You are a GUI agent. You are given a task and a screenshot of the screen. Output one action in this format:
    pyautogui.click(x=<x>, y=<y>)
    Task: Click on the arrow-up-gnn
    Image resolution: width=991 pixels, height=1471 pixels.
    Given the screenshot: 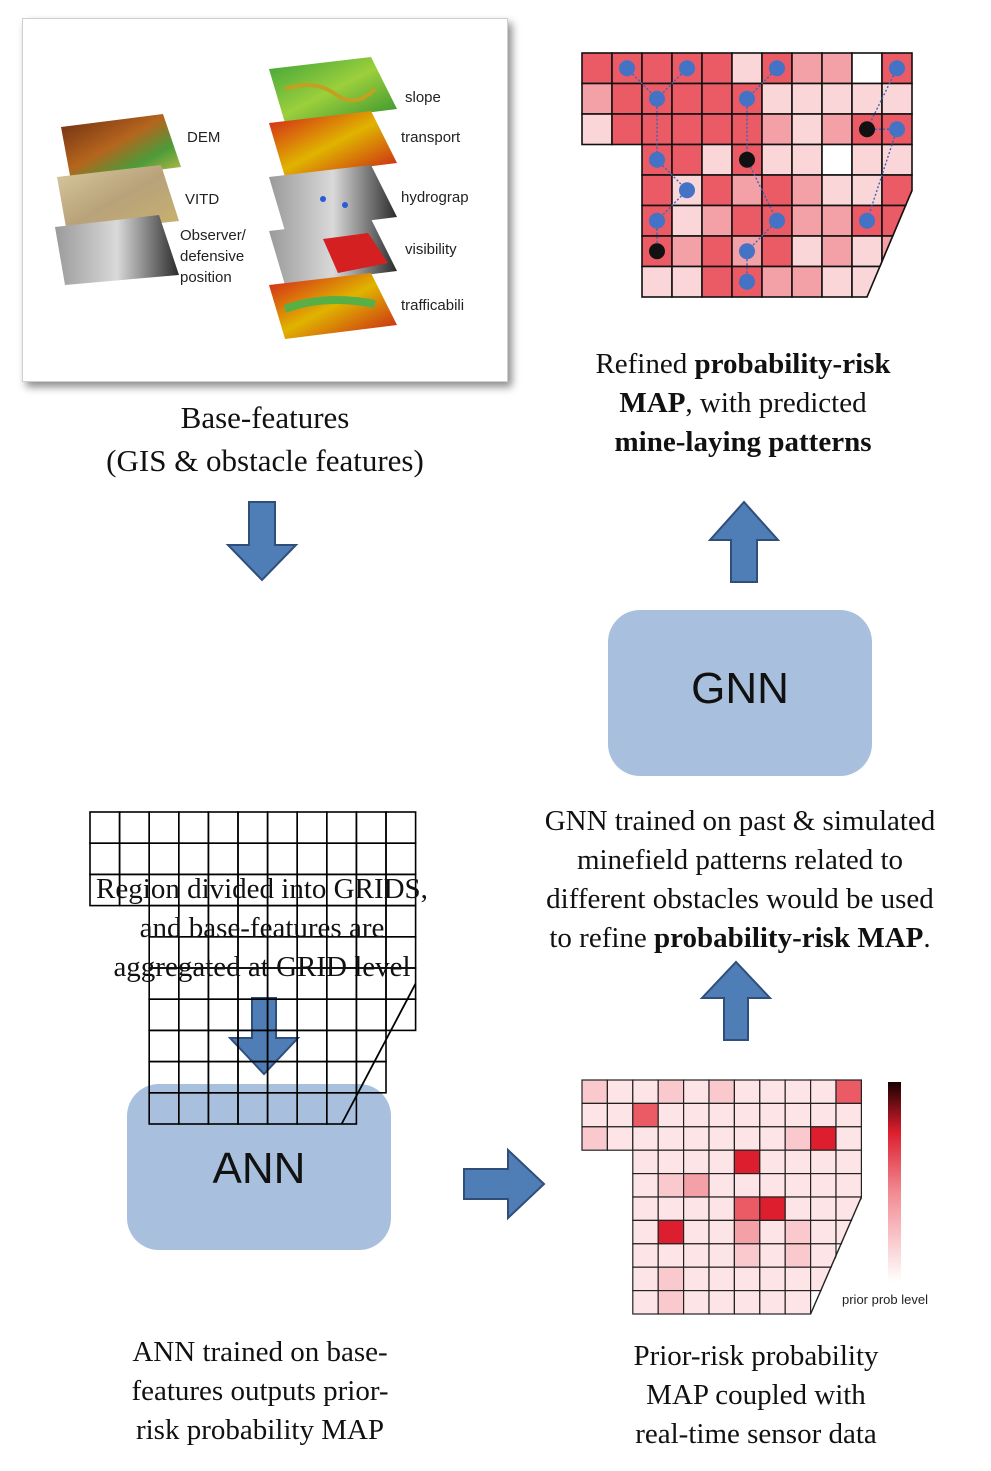 What is the action you would take?
    pyautogui.click(x=744, y=541)
    